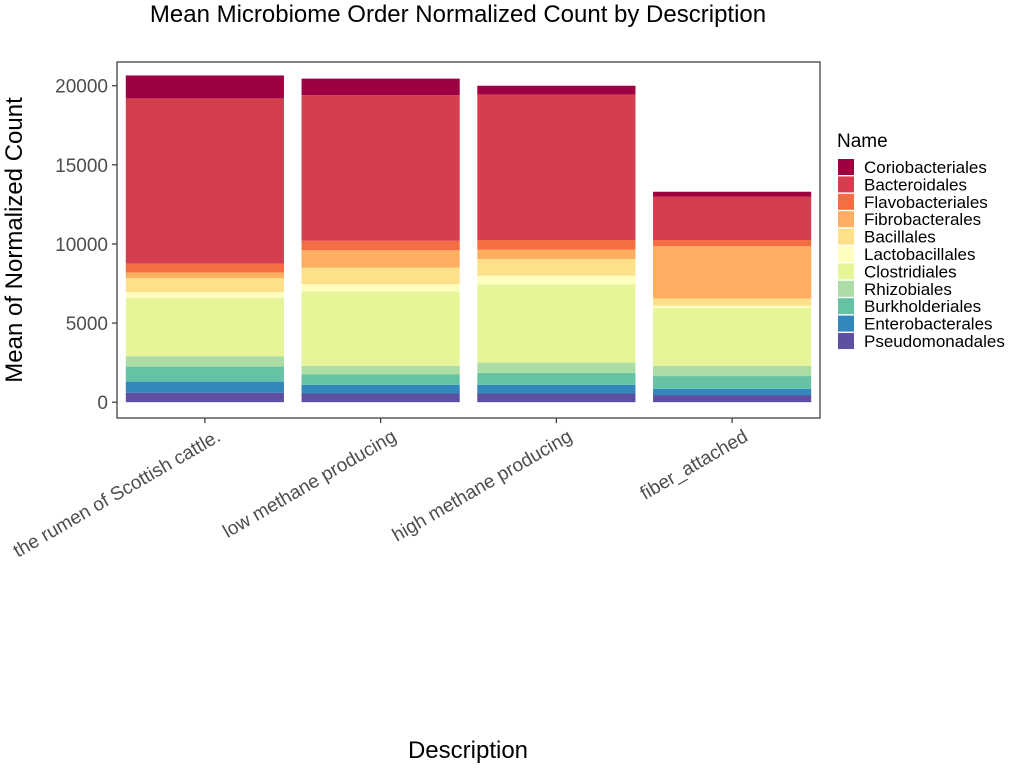  I want to click on x-tick-label: high methane producing, so click(482, 486).